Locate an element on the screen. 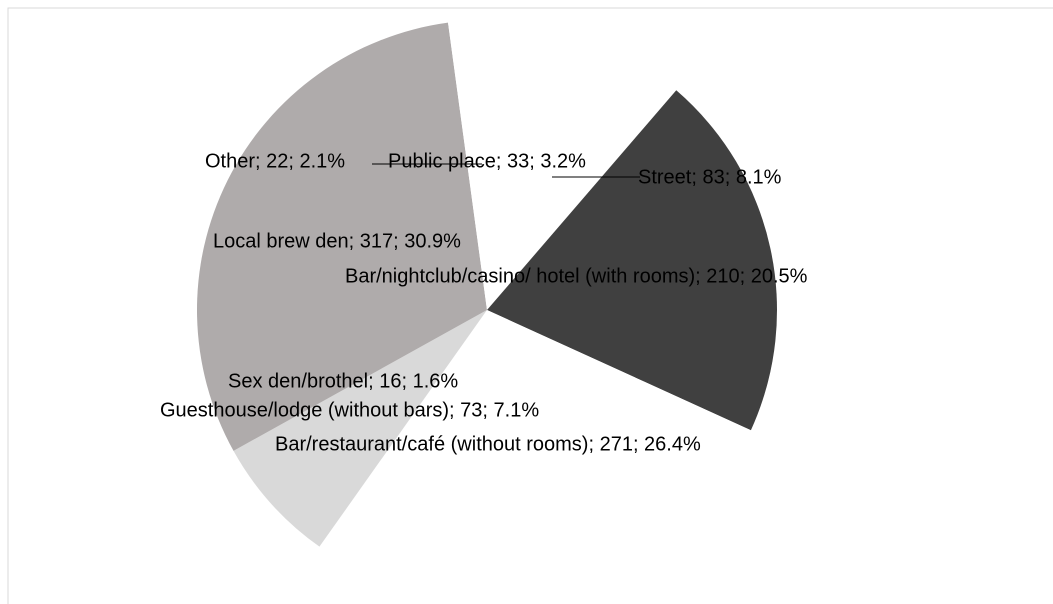 This screenshot has height=604, width=1053. data-label: Sex den/brothel; 16; 1.6% is located at coordinates (343, 381).